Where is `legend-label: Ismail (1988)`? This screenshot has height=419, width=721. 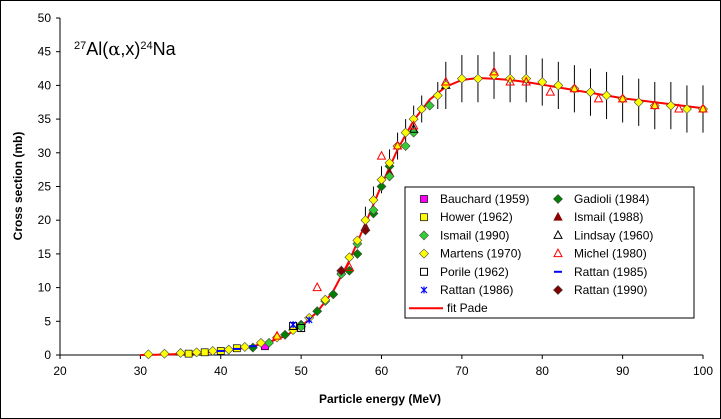
legend-label: Ismail (1988) is located at coordinates (608, 217).